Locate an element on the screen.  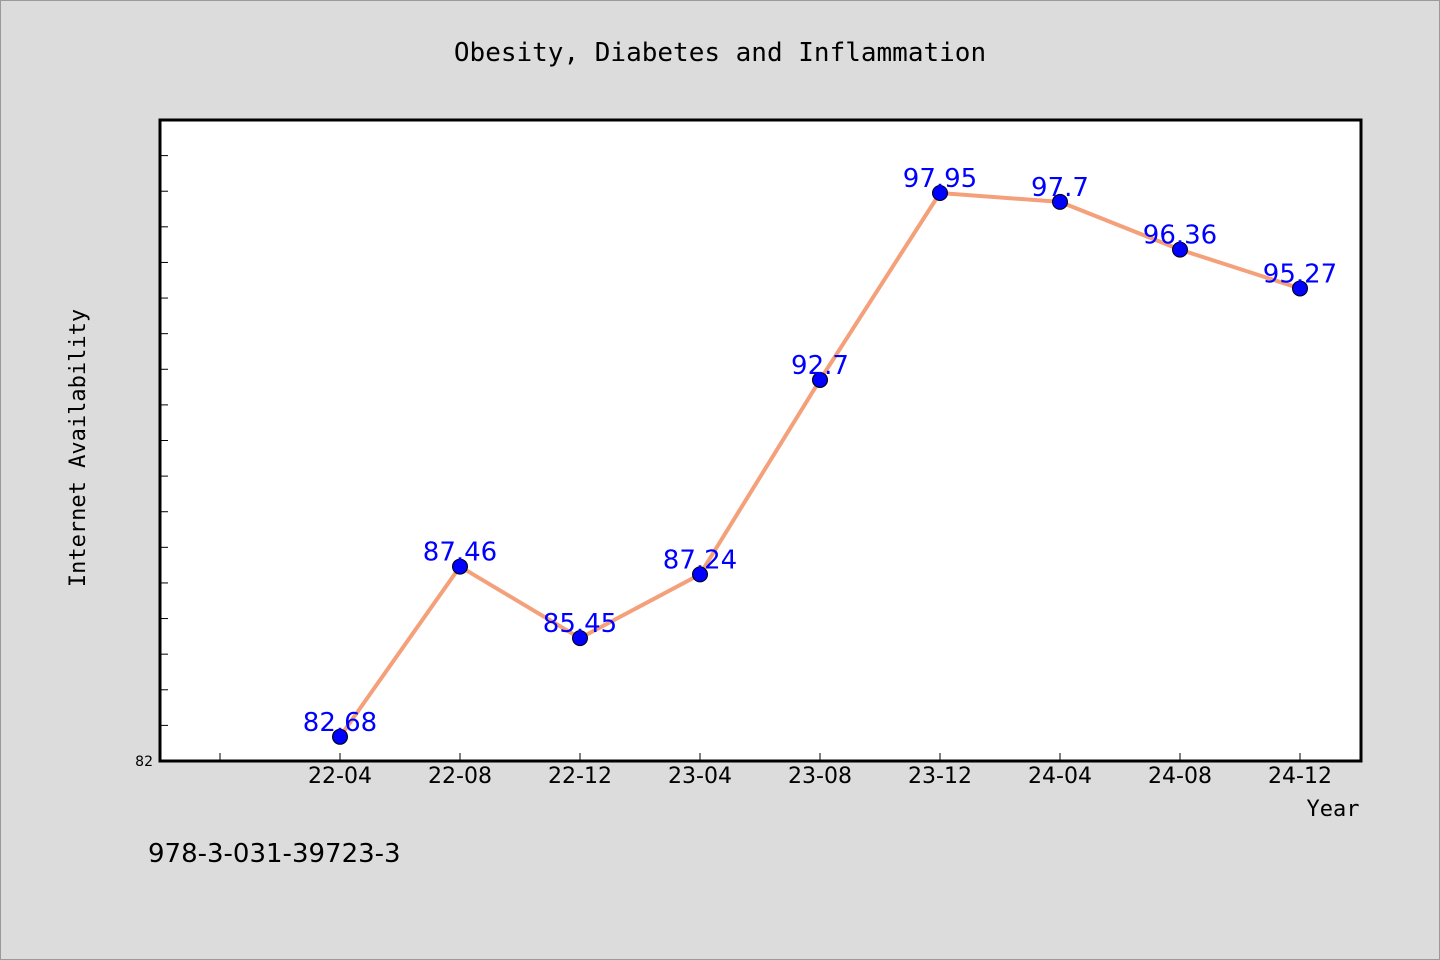
x-tick-label: 24-04 is located at coordinates (1060, 776).